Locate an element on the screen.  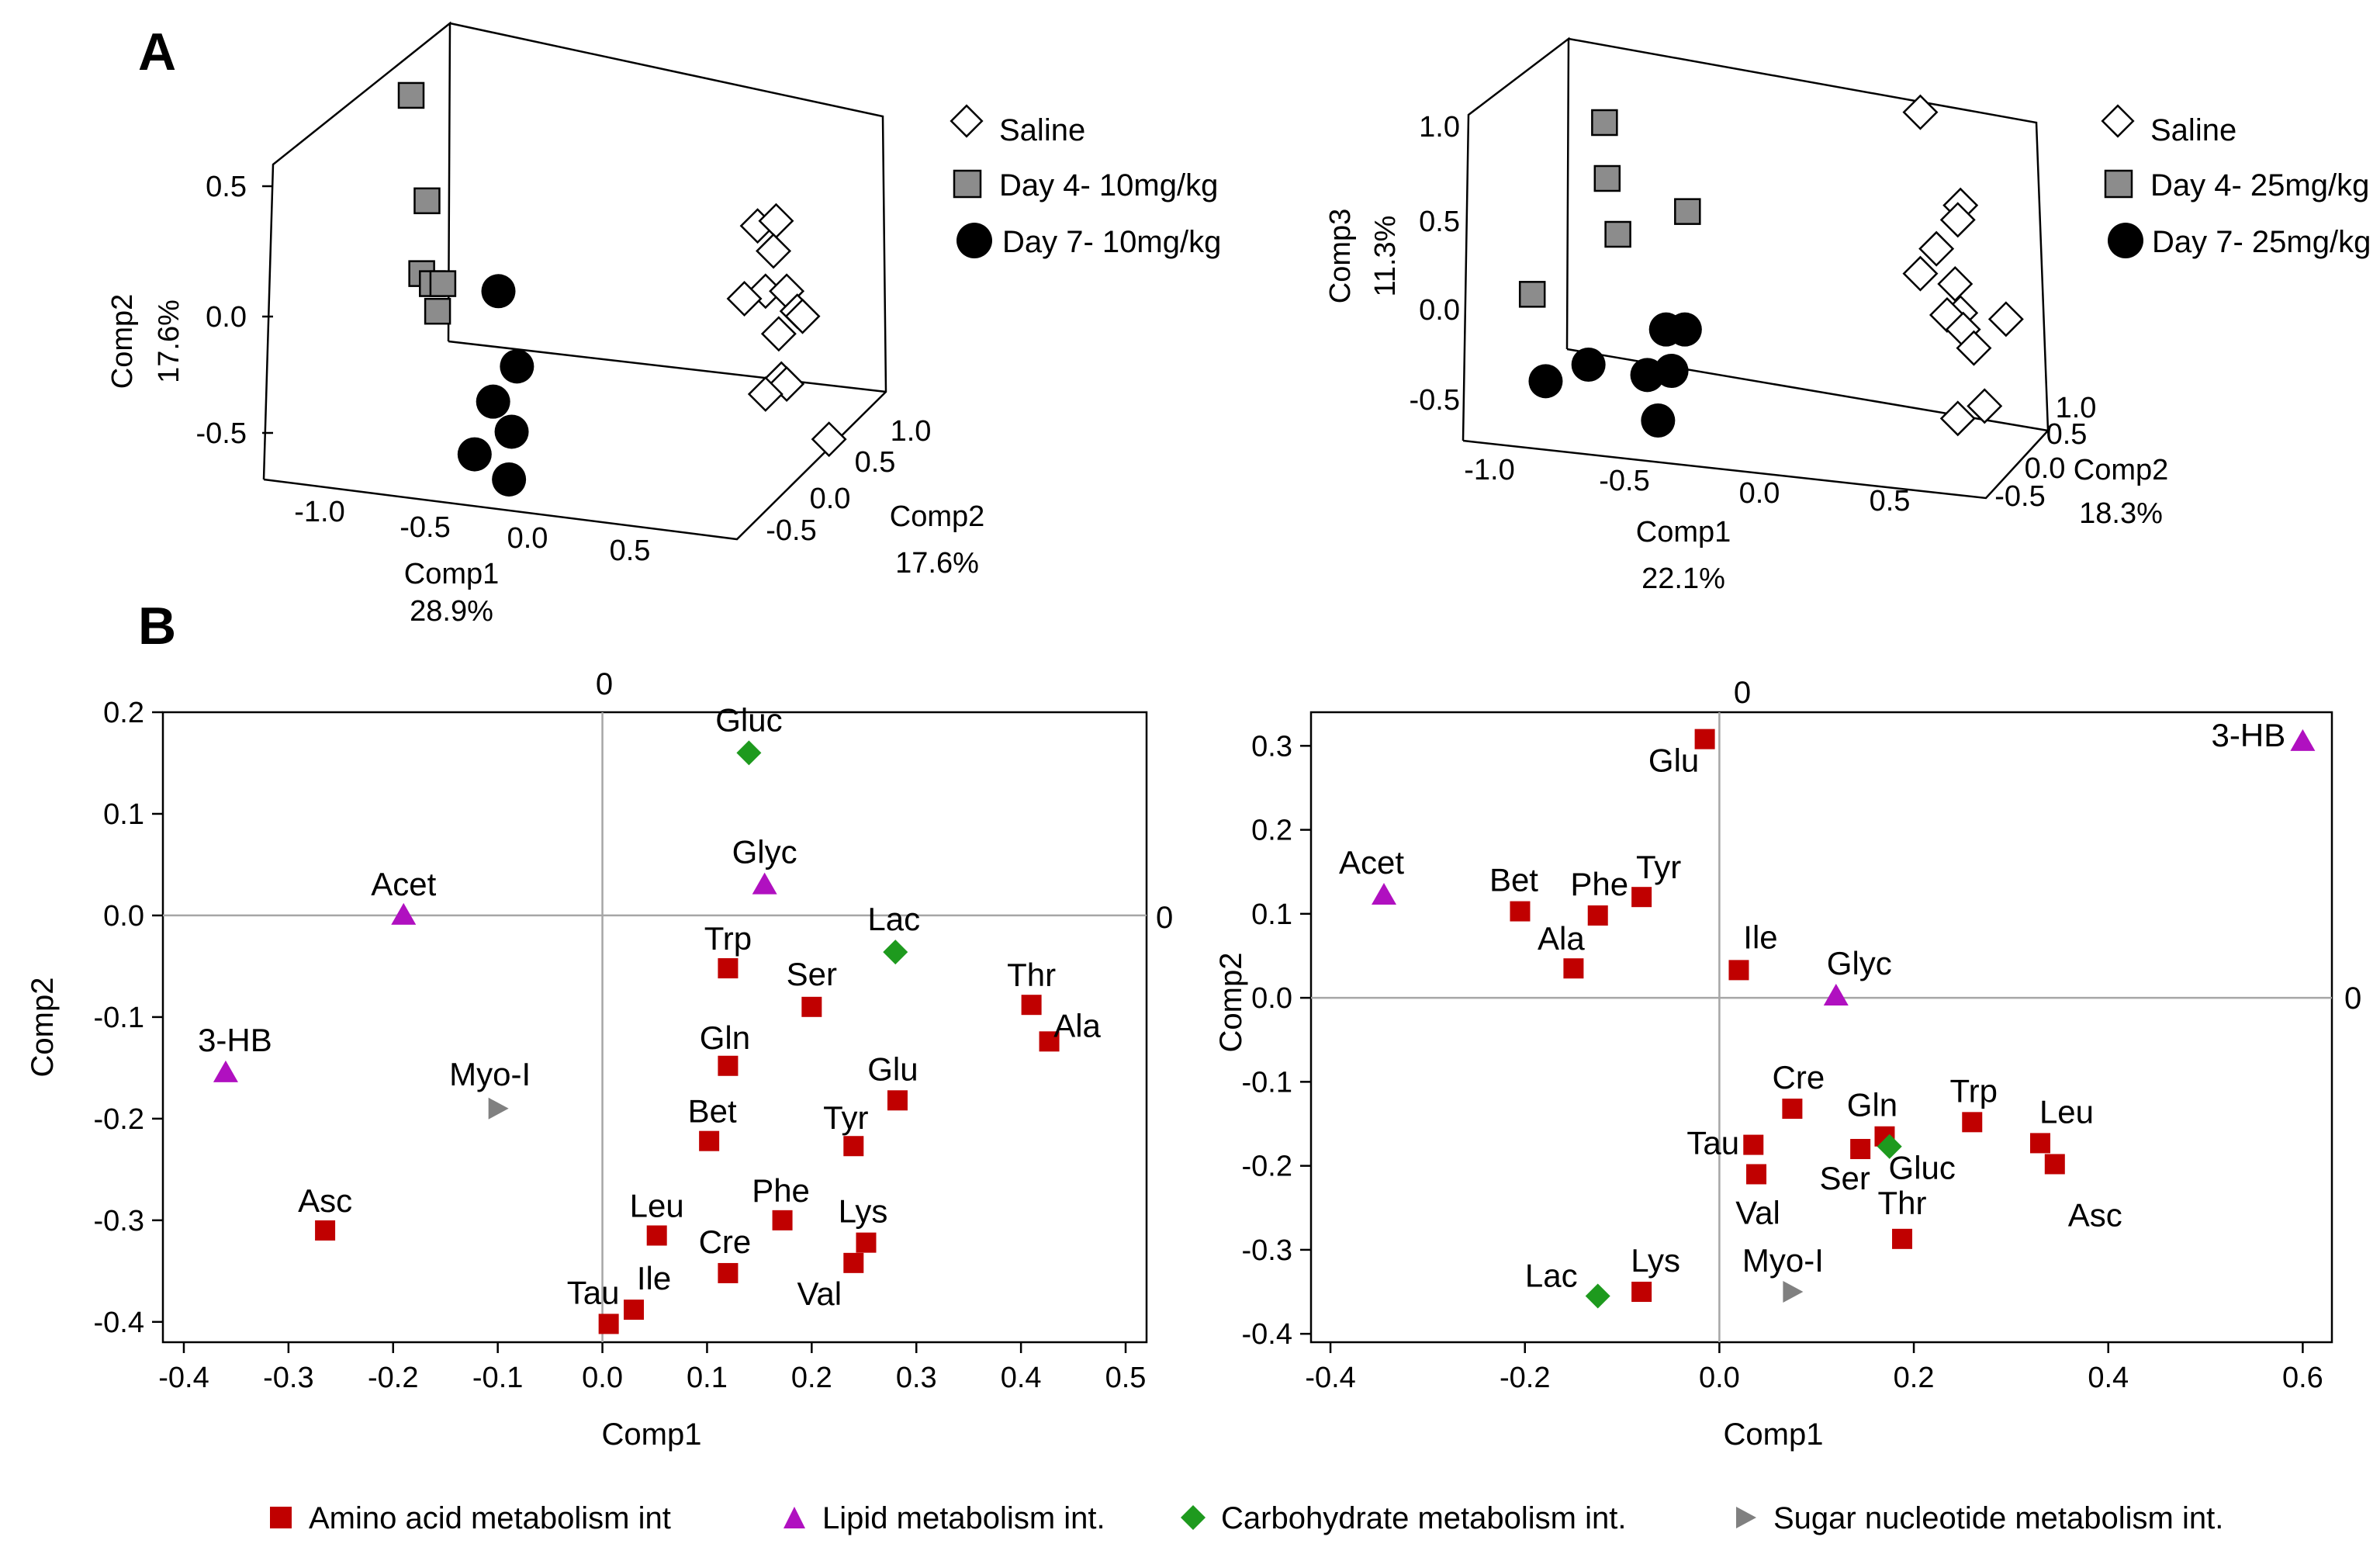
x-axis-name: Comp1 is located at coordinates (452, 574).